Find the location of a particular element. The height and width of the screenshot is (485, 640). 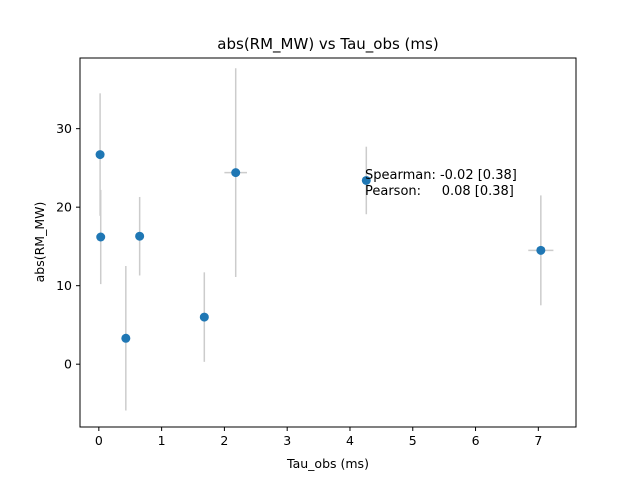

x-tick-label: 3 is located at coordinates (287, 440).